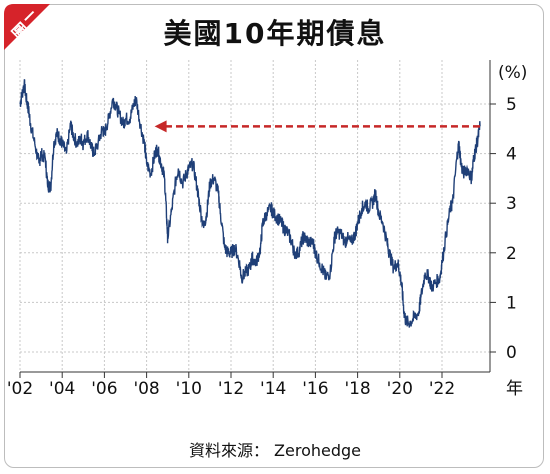  What do you see at coordinates (315, 389) in the screenshot?
I see `x-tick-label: '16` at bounding box center [315, 389].